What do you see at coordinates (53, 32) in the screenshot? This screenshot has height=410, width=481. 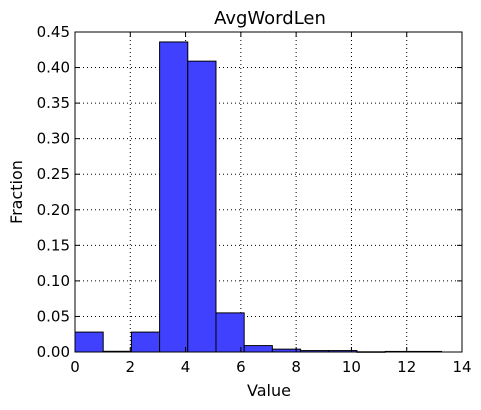 I see `y-tick-label-9: 0.45` at bounding box center [53, 32].